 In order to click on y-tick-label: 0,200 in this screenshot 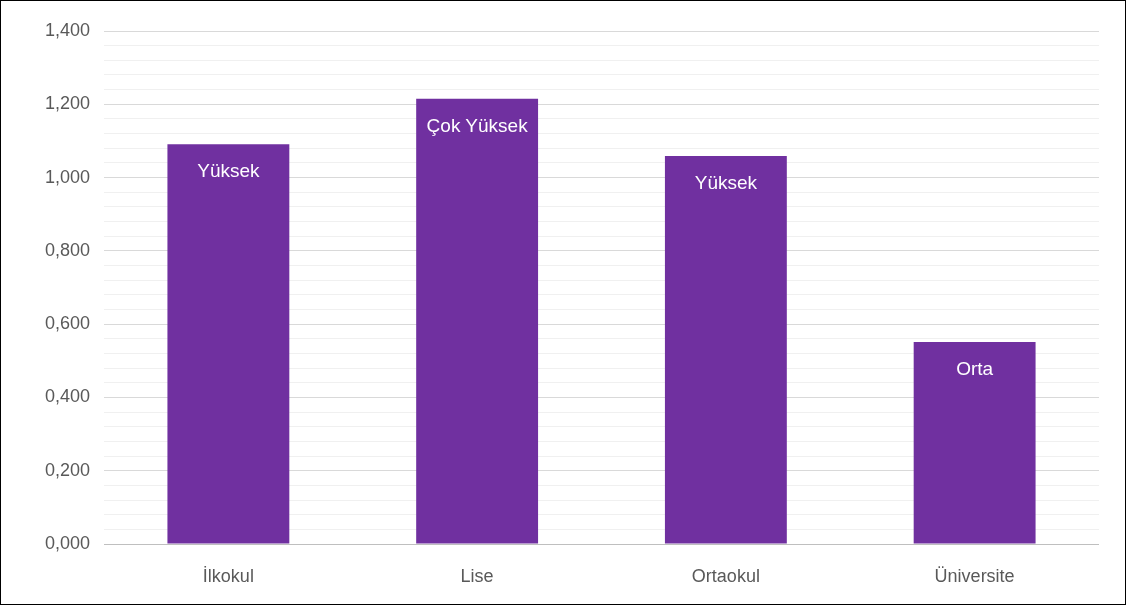, I will do `click(67, 469)`.